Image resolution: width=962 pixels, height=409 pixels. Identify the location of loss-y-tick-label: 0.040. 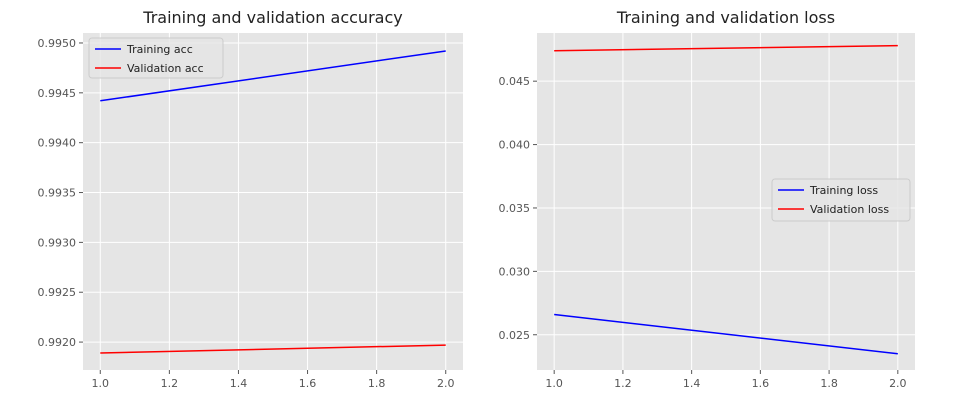
(515, 145).